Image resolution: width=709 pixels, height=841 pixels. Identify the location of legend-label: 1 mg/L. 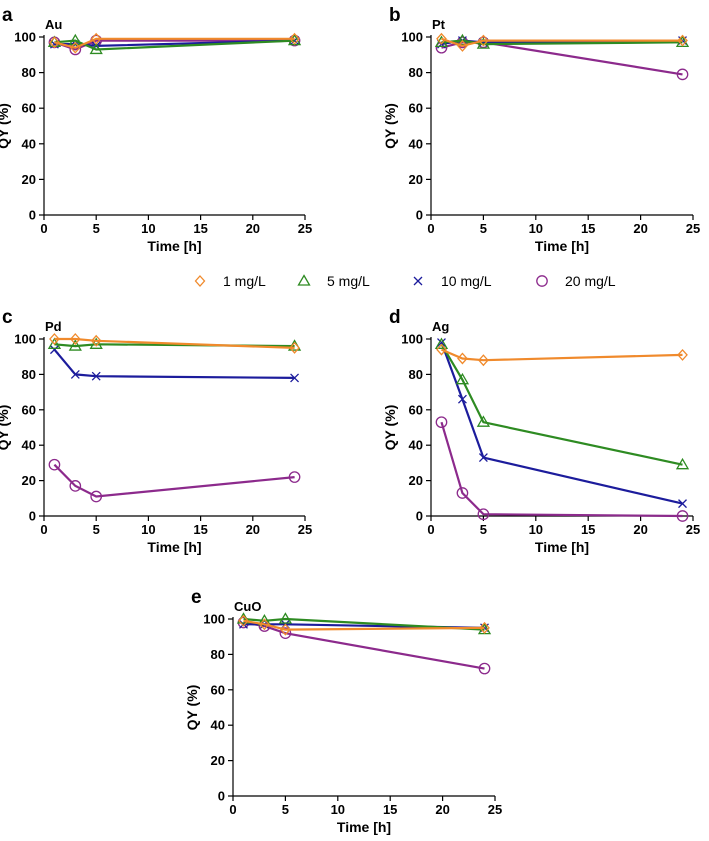
(244, 281).